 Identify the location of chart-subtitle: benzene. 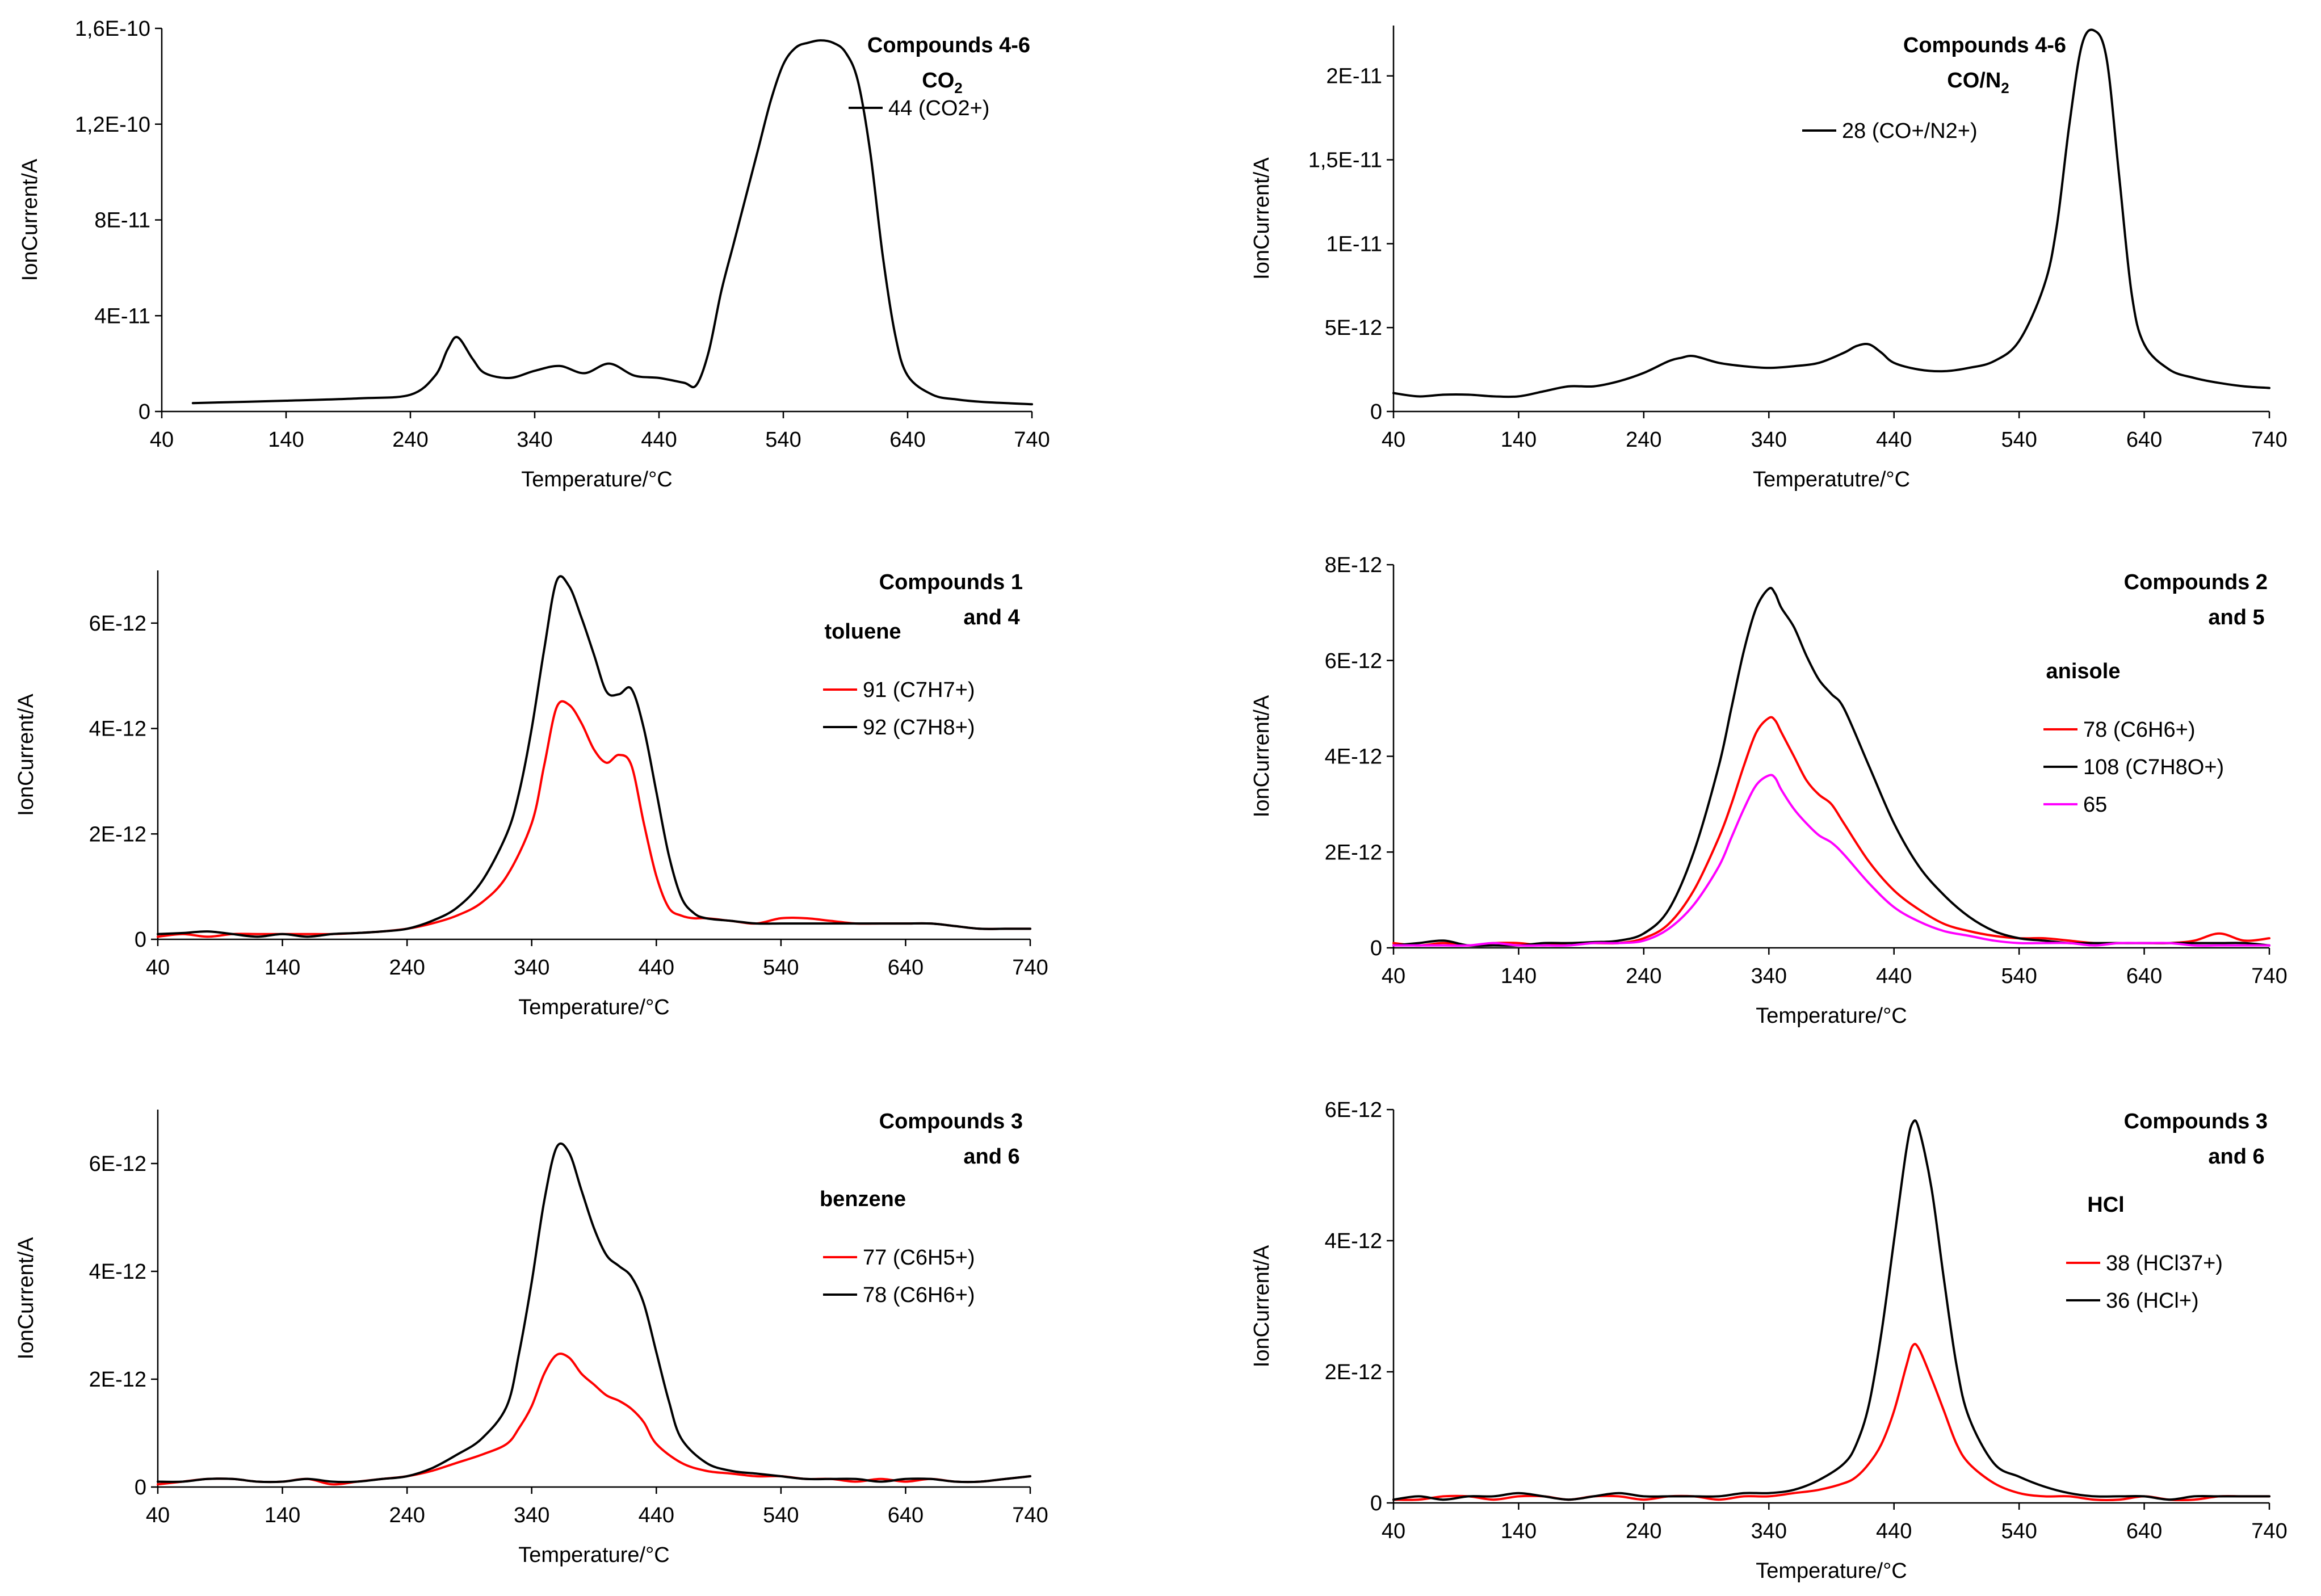
(863, 1199).